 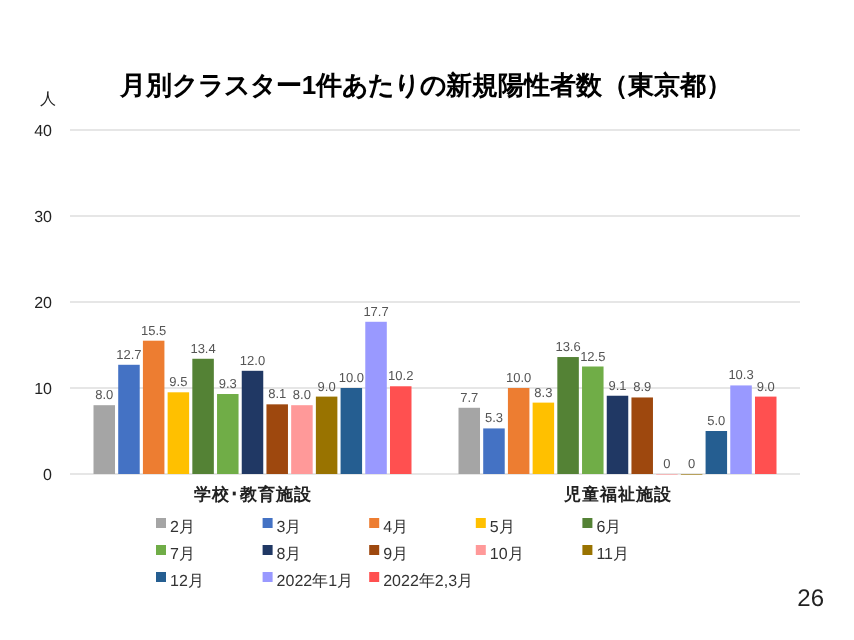 I want to click on x-tick-label: 児童福祉施設, so click(x=617, y=494).